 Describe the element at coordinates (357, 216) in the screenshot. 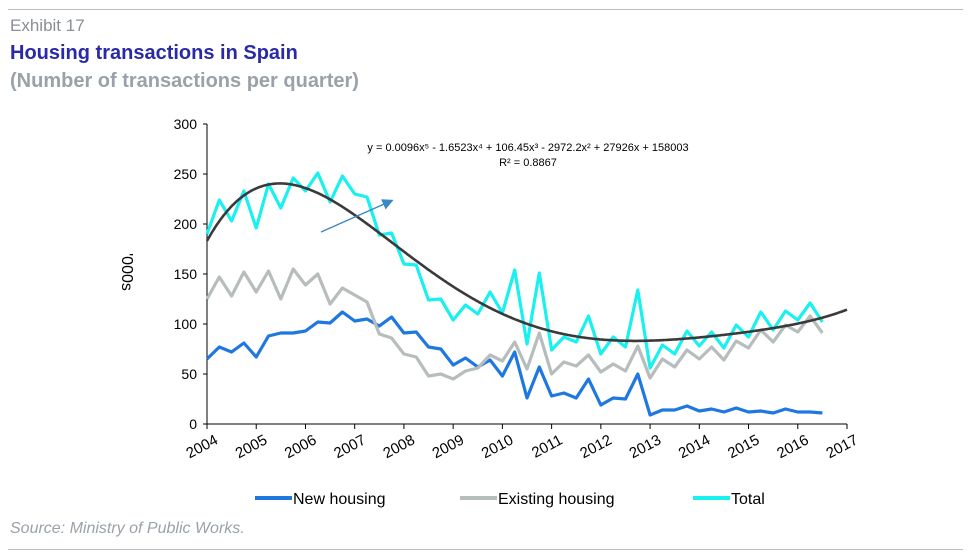

I see `annotation-arrow` at that location.